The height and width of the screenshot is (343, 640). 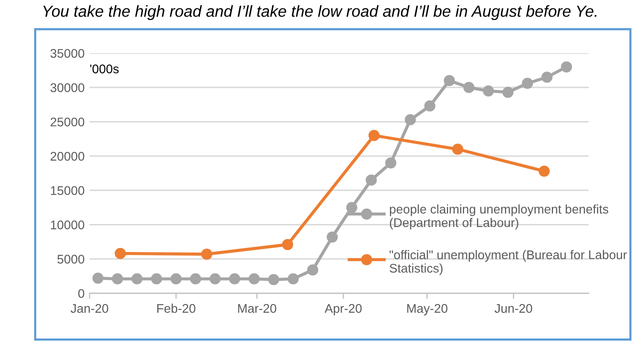 What do you see at coordinates (513, 308) in the screenshot?
I see `x-tick-label: Jun-20` at bounding box center [513, 308].